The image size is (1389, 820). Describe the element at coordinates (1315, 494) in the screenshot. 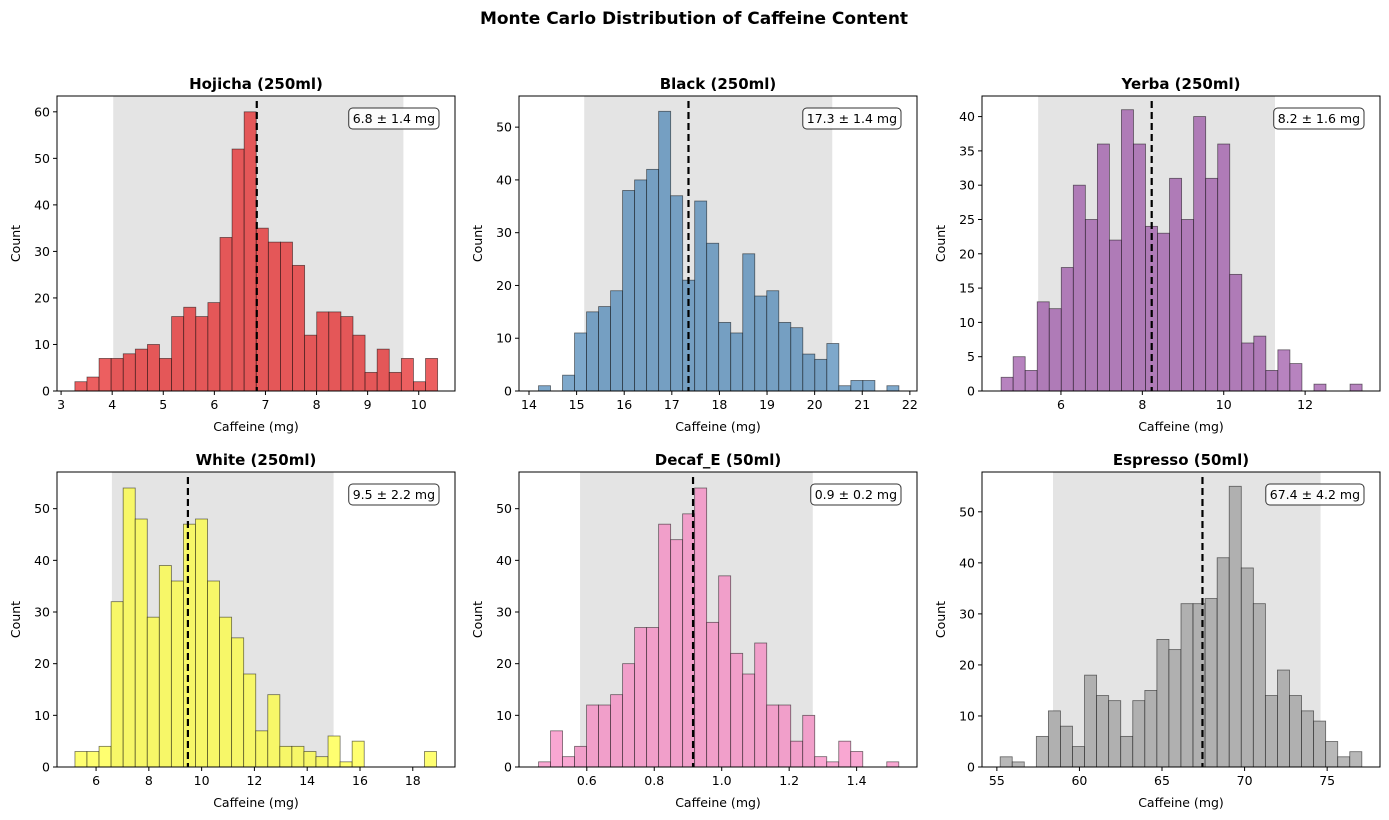

I see `stats-annotation: 67.4 ± 4.2 mg` at that location.